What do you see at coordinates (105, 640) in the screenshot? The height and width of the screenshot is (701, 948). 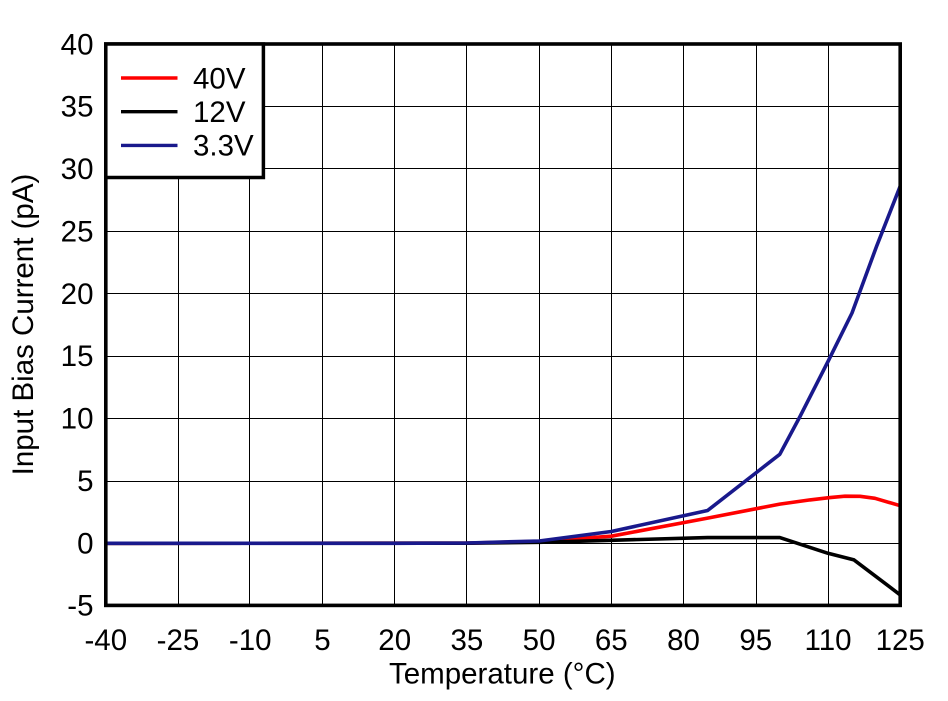 I see `svg-text: -40` at bounding box center [105, 640].